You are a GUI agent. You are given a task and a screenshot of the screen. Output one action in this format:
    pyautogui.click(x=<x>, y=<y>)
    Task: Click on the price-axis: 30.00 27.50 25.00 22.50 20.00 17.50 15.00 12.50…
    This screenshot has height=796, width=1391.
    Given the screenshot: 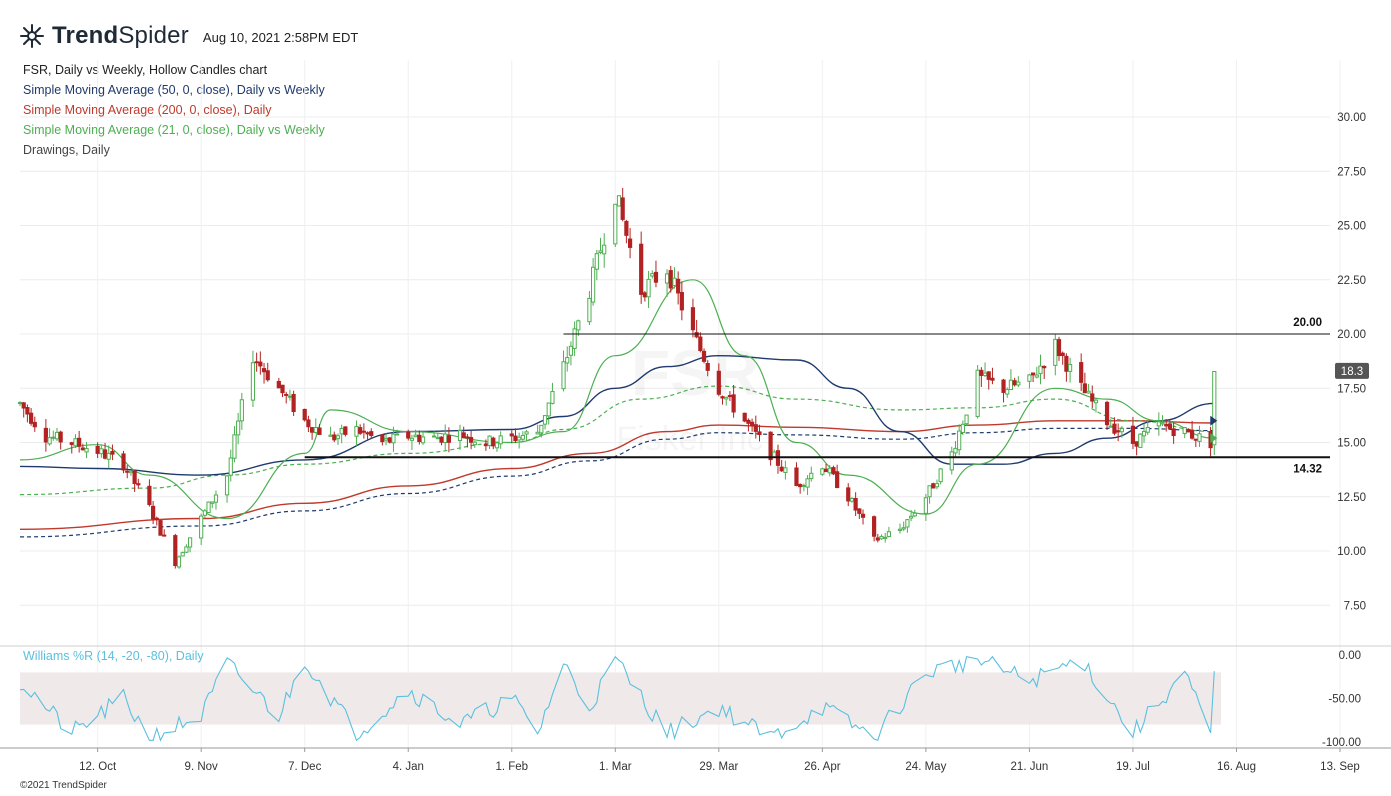 What is the action you would take?
    pyautogui.click(x=1351, y=362)
    